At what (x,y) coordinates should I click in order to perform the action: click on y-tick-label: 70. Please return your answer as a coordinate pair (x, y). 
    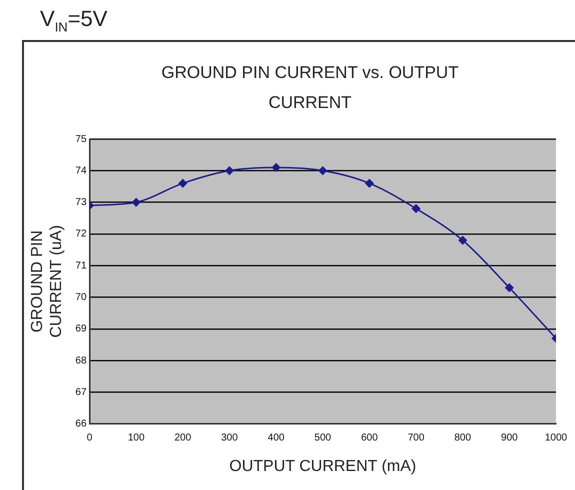
    Looking at the image, I should click on (81, 297).